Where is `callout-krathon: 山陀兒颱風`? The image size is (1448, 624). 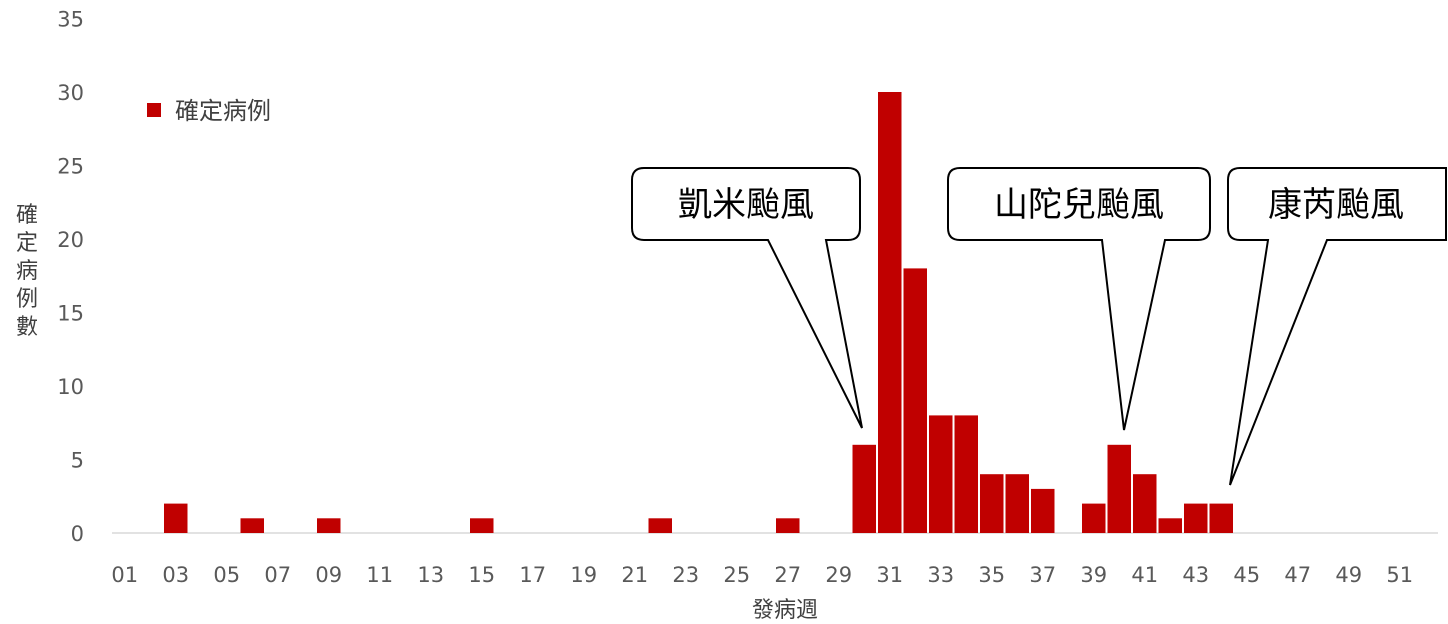
callout-krathon: 山陀兒颱風 is located at coordinates (1079, 299).